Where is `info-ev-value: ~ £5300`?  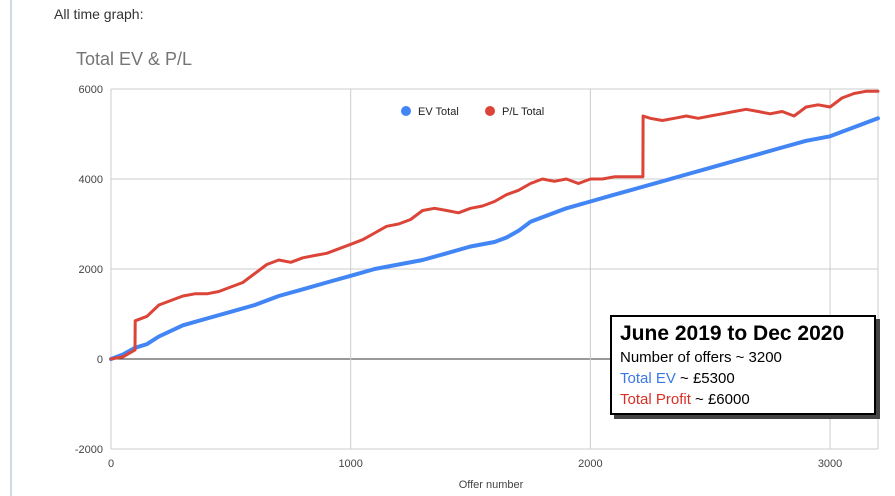 info-ev-value: ~ £5300 is located at coordinates (705, 378).